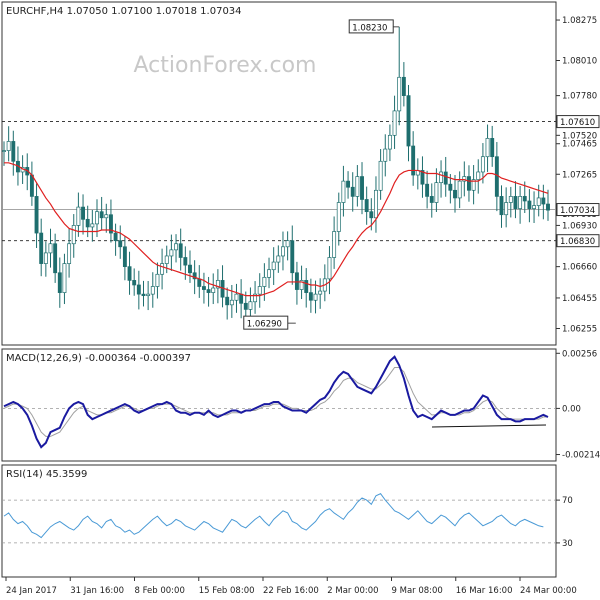  Describe the element at coordinates (46, 474) in the screenshot. I see `rsi-title: RSI(14) 45.3599` at that location.